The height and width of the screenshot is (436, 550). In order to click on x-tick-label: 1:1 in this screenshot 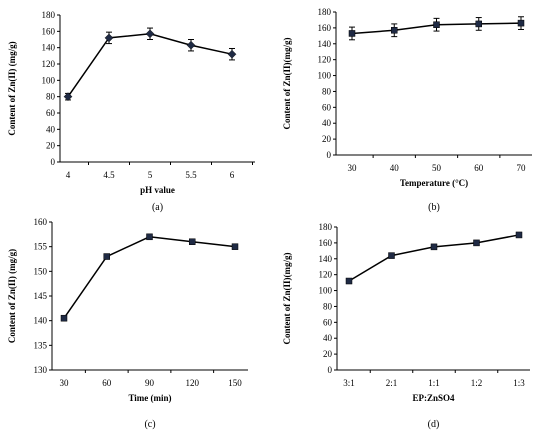, I will do `click(434, 383)`.